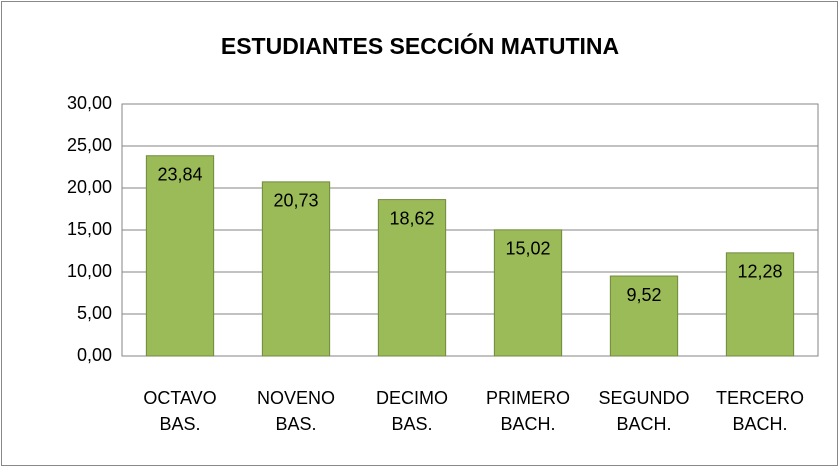 The image size is (840, 468). What do you see at coordinates (295, 411) in the screenshot?
I see `x-tick-label: NOVENO BAS.` at bounding box center [295, 411].